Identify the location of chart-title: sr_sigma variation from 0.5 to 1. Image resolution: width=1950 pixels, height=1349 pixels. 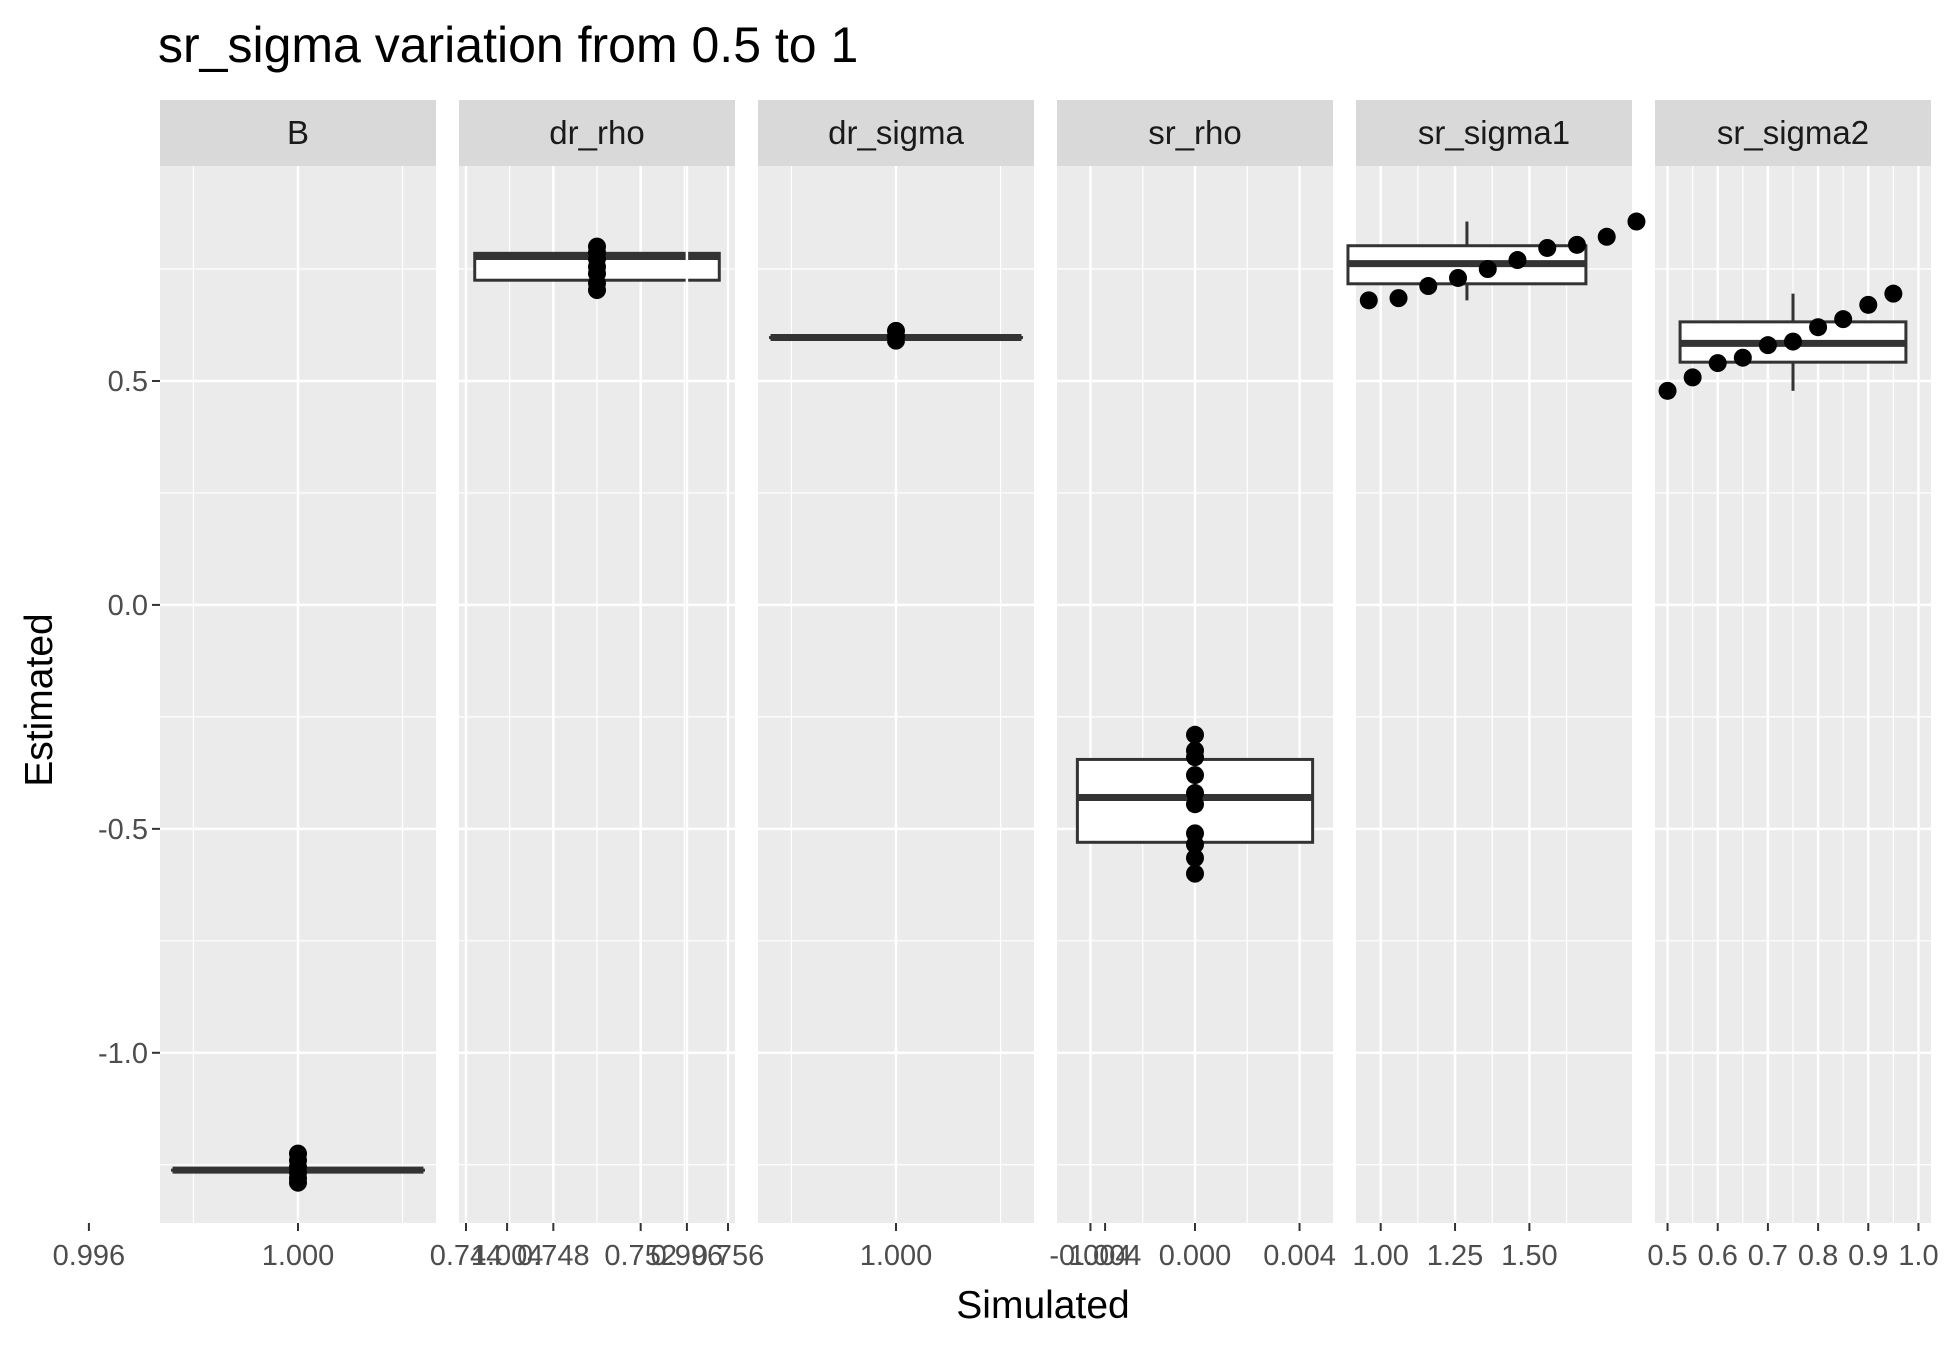
(508, 45).